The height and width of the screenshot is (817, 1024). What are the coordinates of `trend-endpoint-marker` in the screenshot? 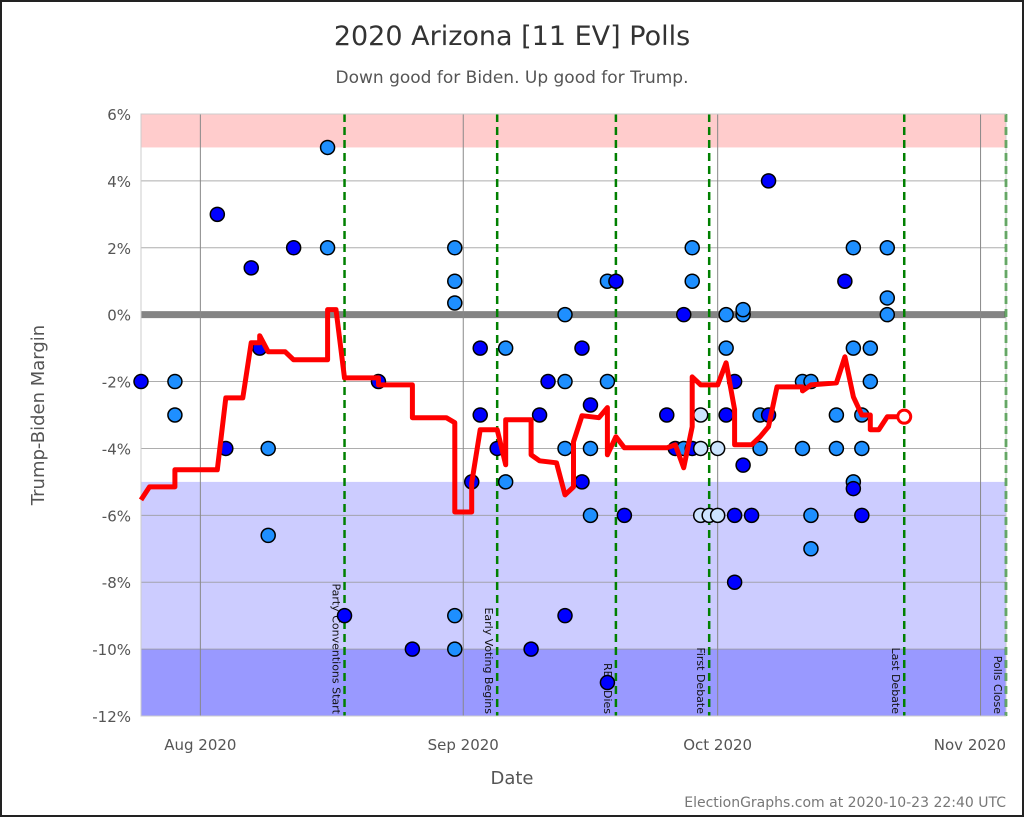 It's located at (904, 416).